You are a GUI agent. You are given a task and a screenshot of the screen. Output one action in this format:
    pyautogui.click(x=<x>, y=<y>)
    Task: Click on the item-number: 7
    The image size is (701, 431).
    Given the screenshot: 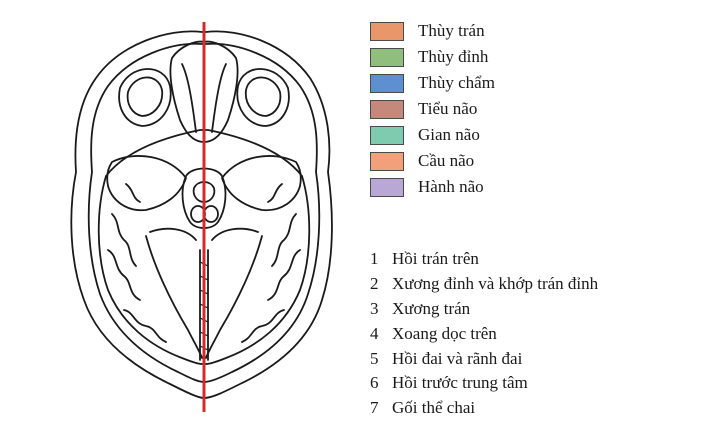 What is the action you would take?
    pyautogui.click(x=374, y=408)
    